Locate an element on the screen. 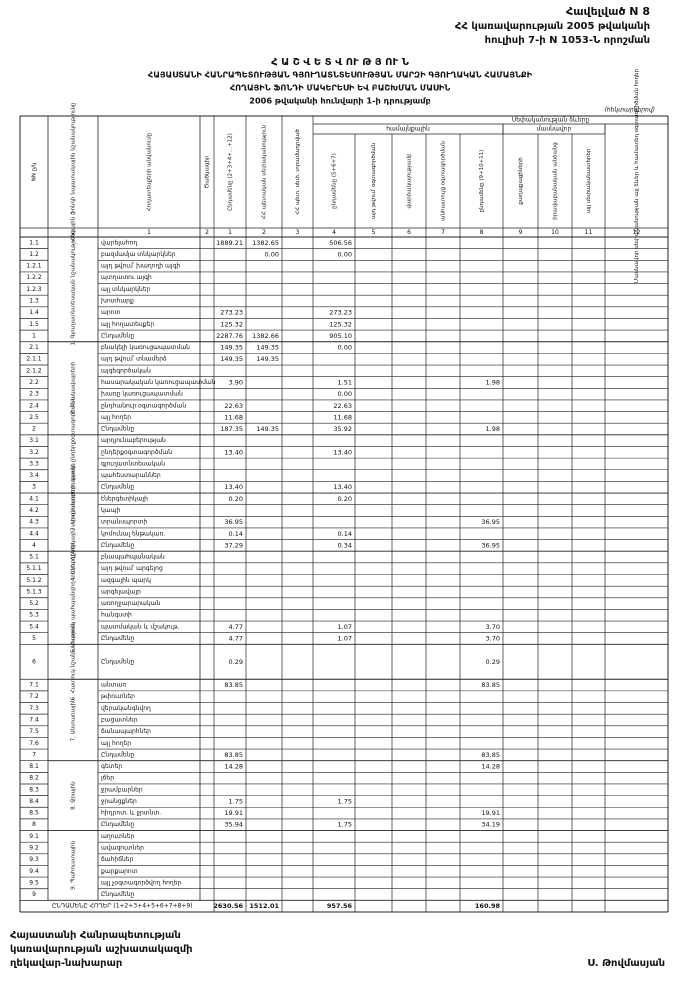  signature: Ս. Թովմասյան is located at coordinates (626, 963).